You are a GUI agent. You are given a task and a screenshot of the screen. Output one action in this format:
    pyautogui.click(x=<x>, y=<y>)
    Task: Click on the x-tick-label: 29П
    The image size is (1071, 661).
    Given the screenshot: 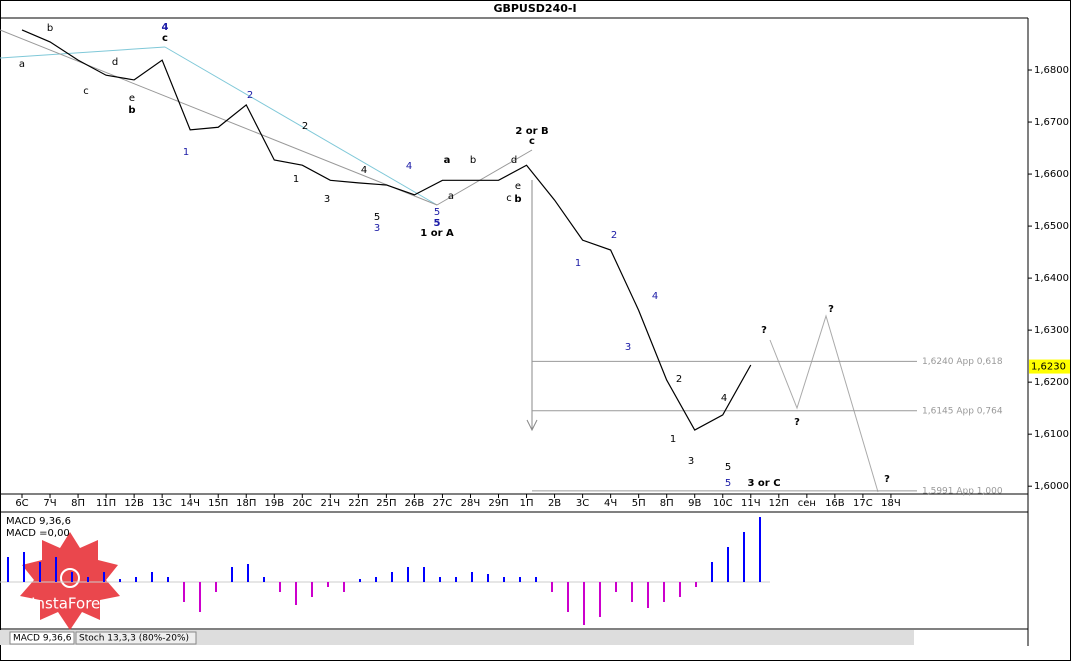 What is the action you would take?
    pyautogui.click(x=498, y=503)
    